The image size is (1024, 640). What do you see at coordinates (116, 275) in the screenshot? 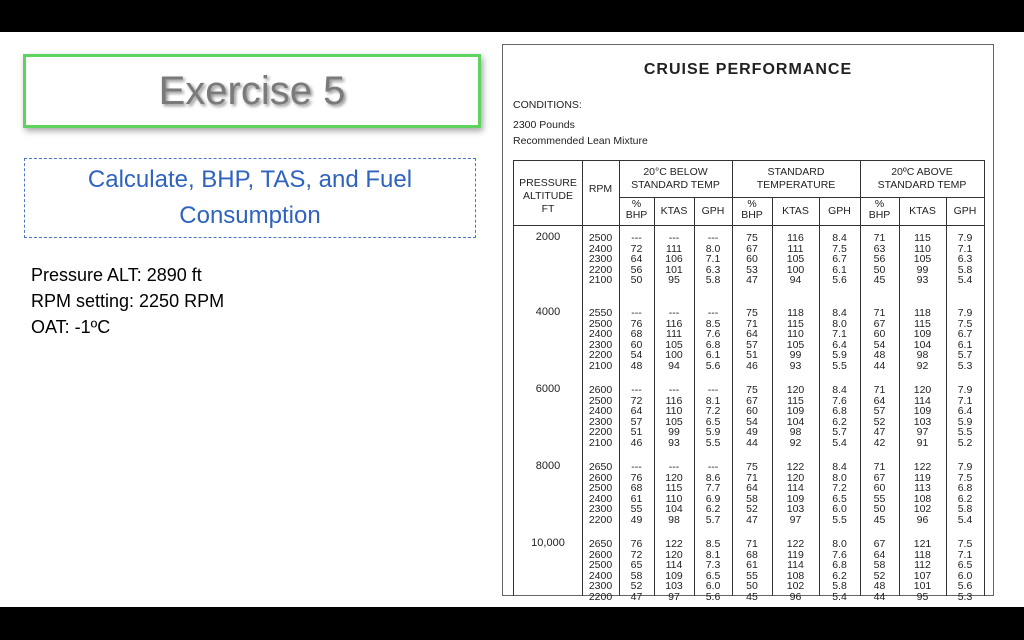
I see `given-pressure-altitude: Pressure ALT: 2890 ft` at bounding box center [116, 275].